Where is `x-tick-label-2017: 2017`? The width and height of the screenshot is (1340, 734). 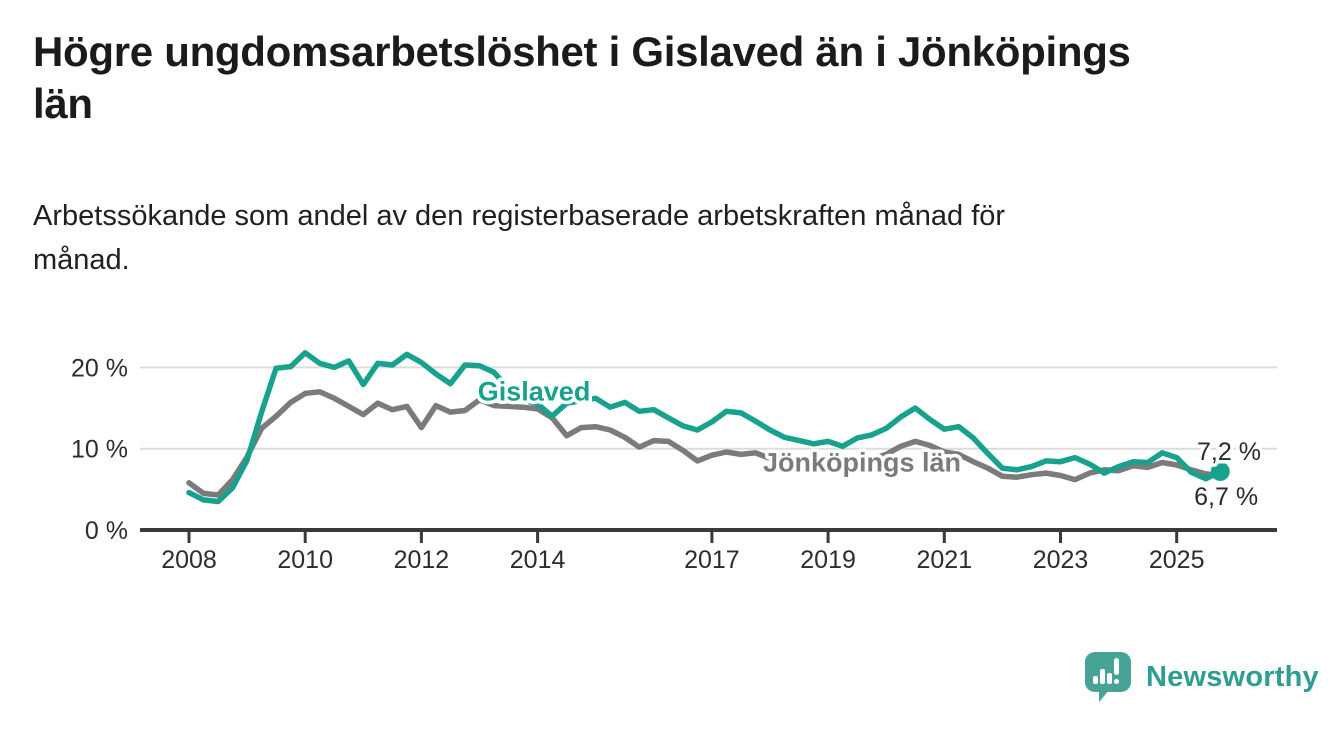 x-tick-label-2017: 2017 is located at coordinates (712, 560).